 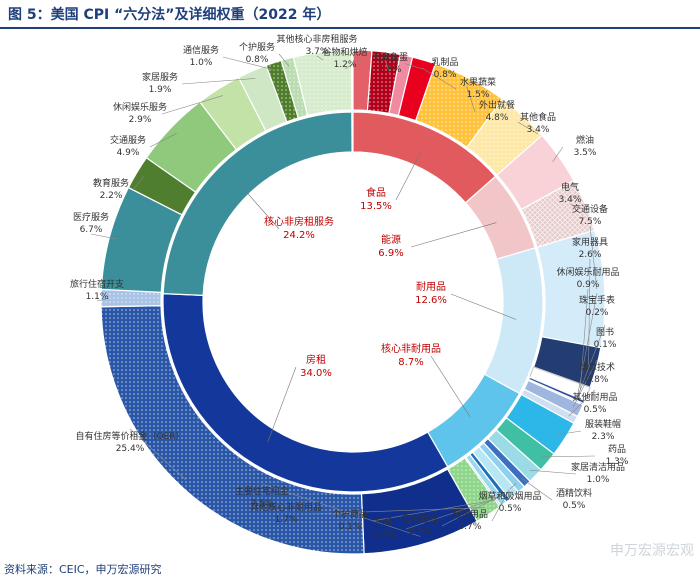 What do you see at coordinates (574, 206) in the screenshot?
I see `outer-leader-电气` at bounding box center [574, 206].